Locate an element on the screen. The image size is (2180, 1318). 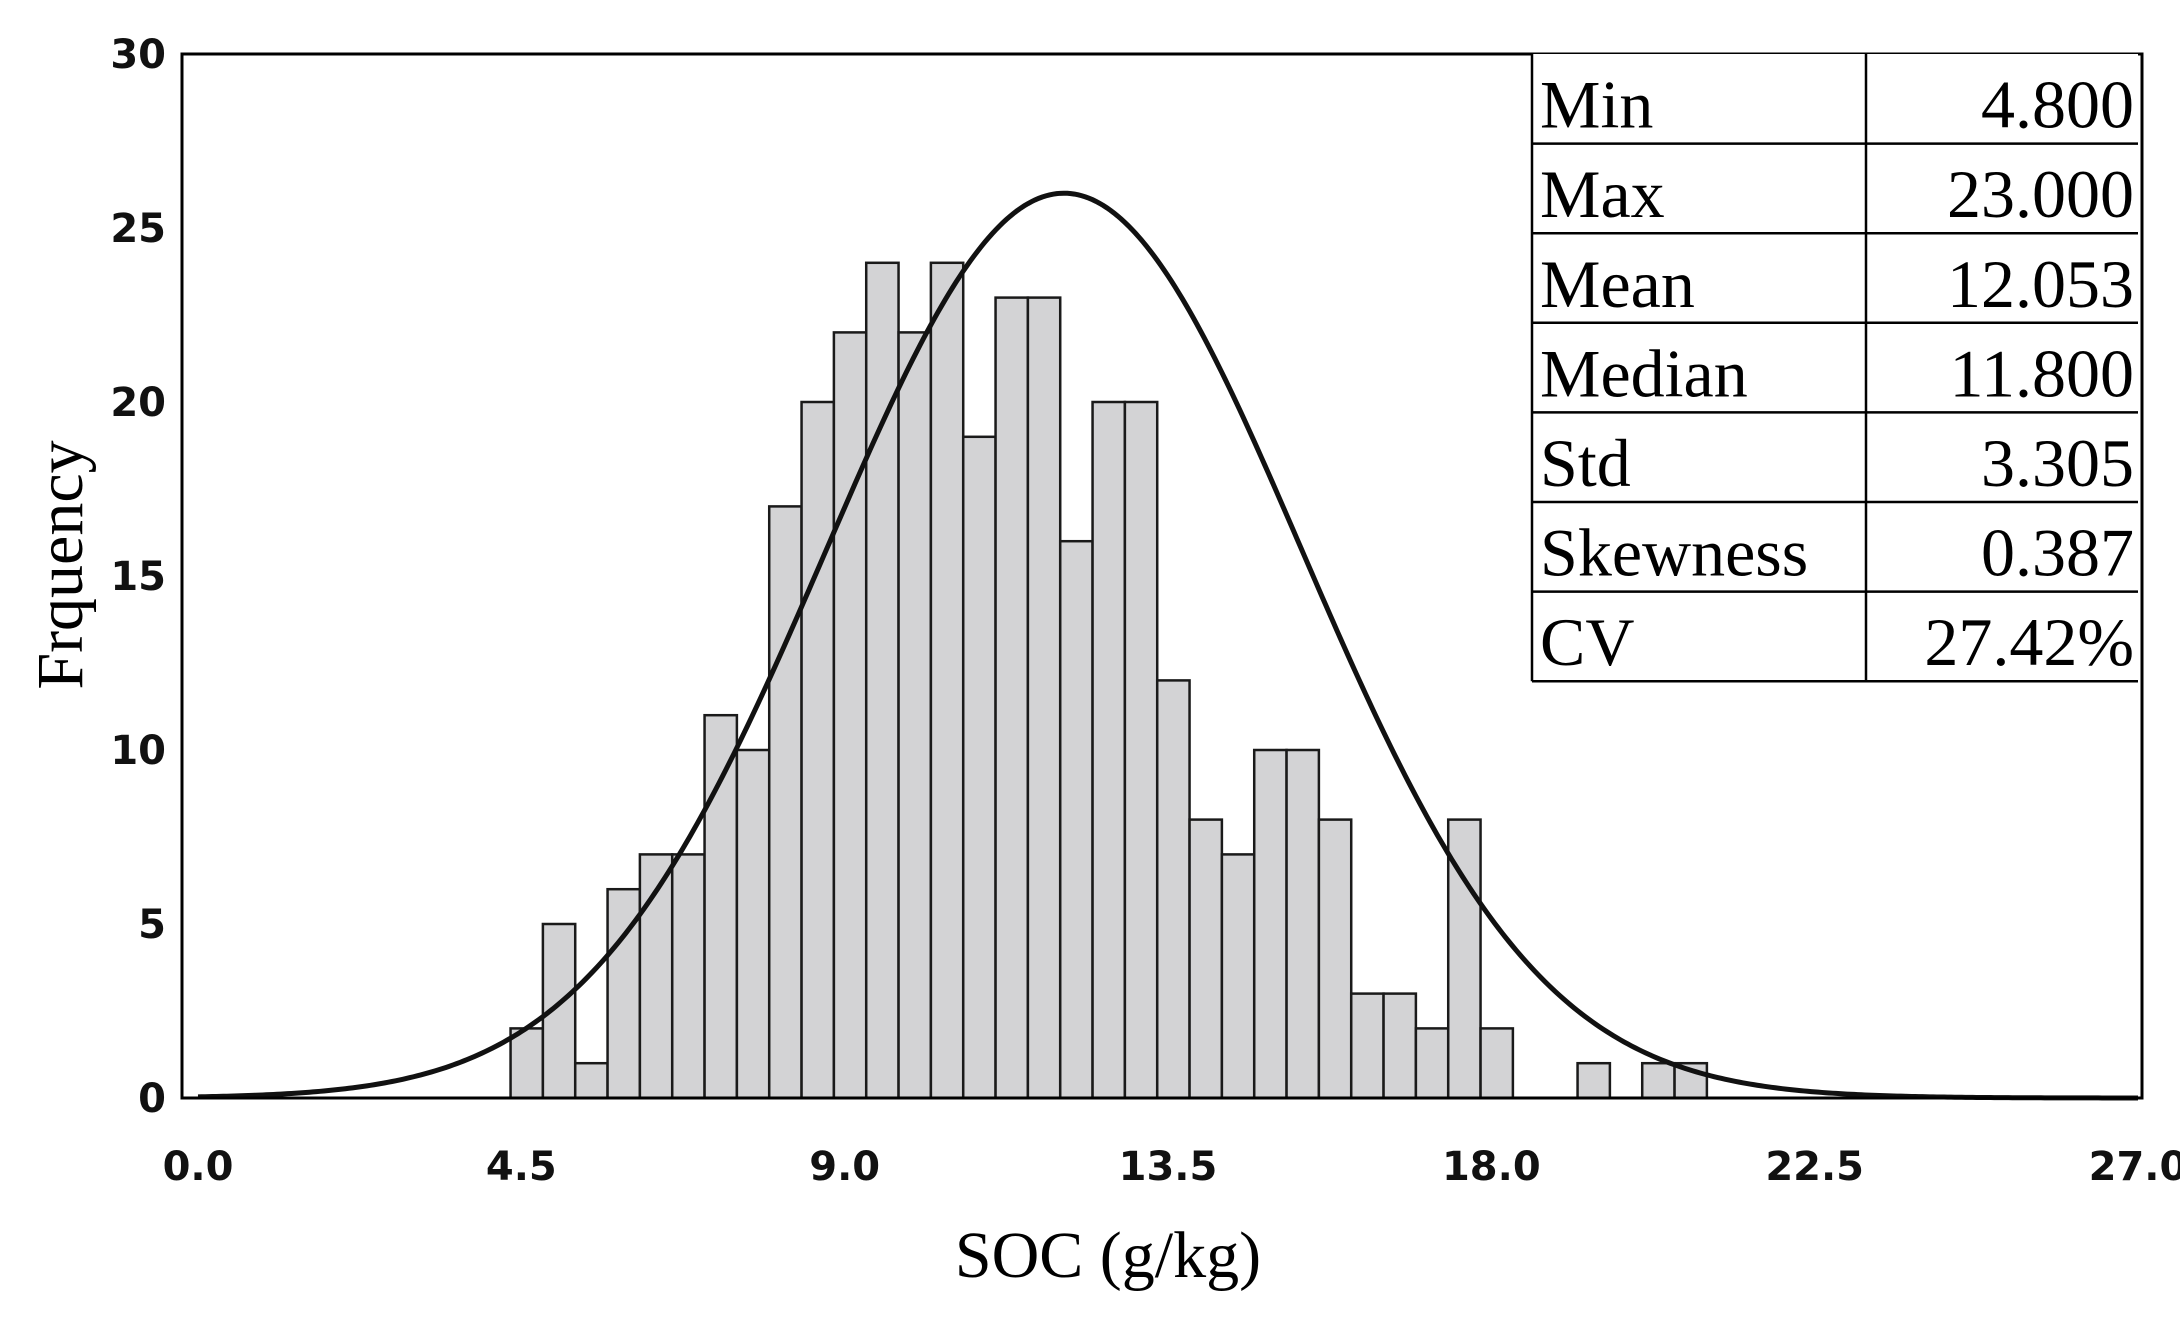
stat-label: Max is located at coordinates (1602, 194).